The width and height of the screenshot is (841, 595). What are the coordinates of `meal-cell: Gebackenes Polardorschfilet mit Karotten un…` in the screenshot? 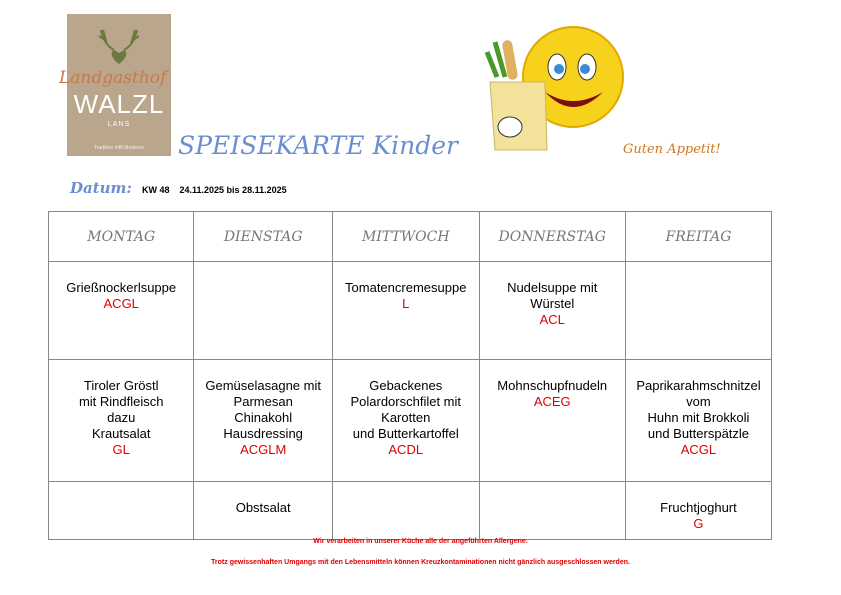 It's located at (405, 420).